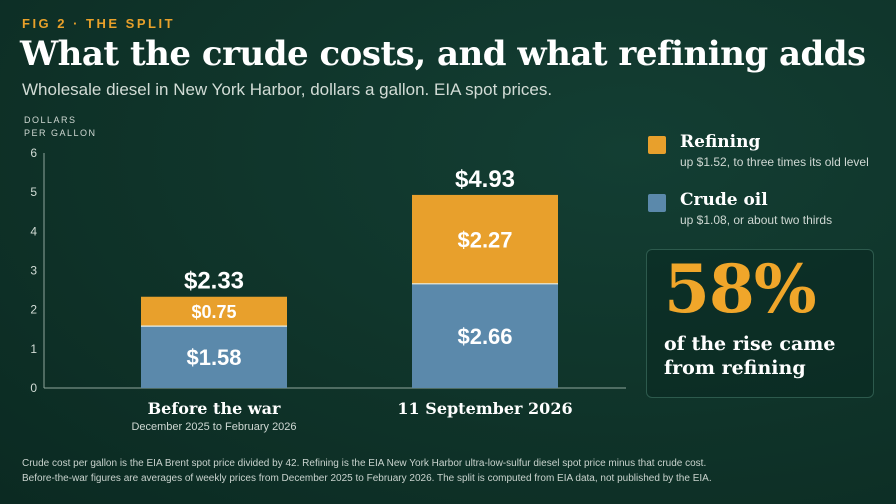  I want to click on total-label: $2.33, so click(214, 281).